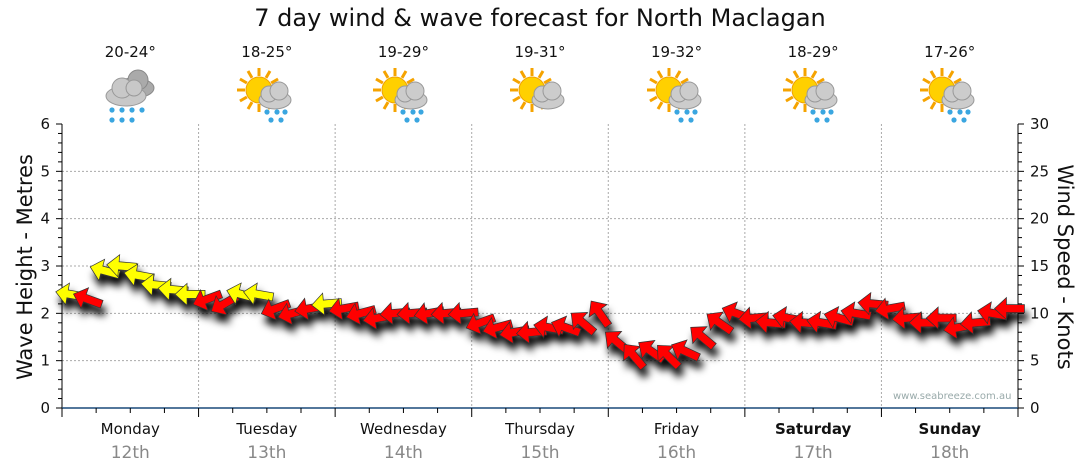 This screenshot has width=1080, height=475. I want to click on day-date: 13th, so click(267, 453).